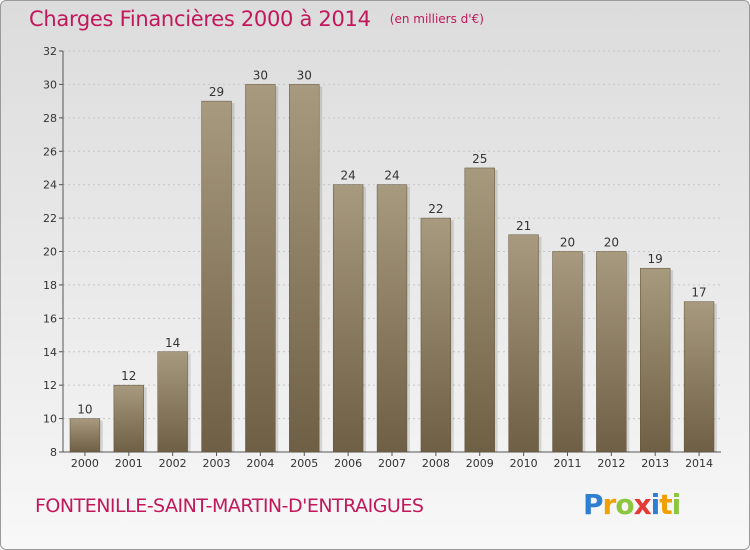 This screenshot has height=550, width=750. What do you see at coordinates (217, 463) in the screenshot?
I see `x-tick-label: 2003` at bounding box center [217, 463].